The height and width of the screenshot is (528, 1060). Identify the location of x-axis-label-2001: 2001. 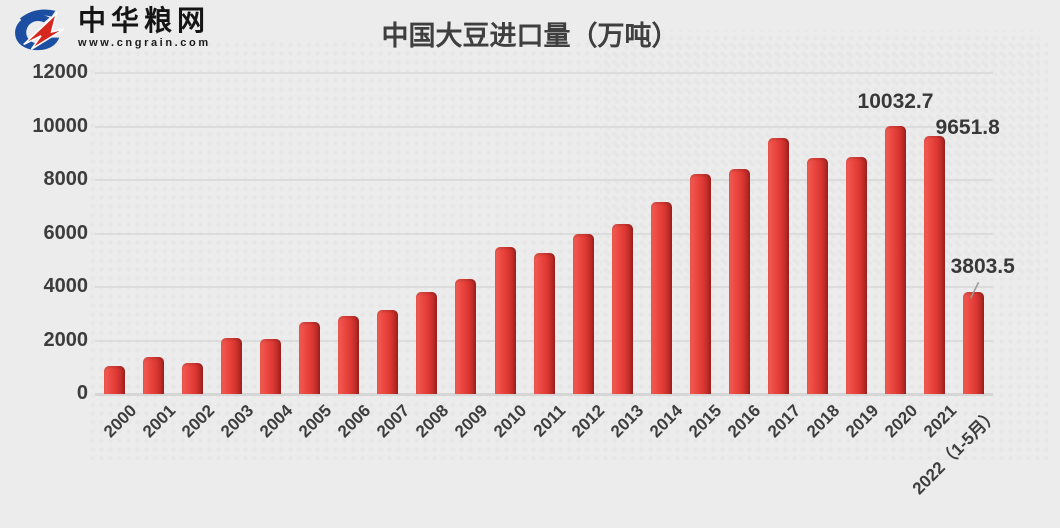
(158, 421).